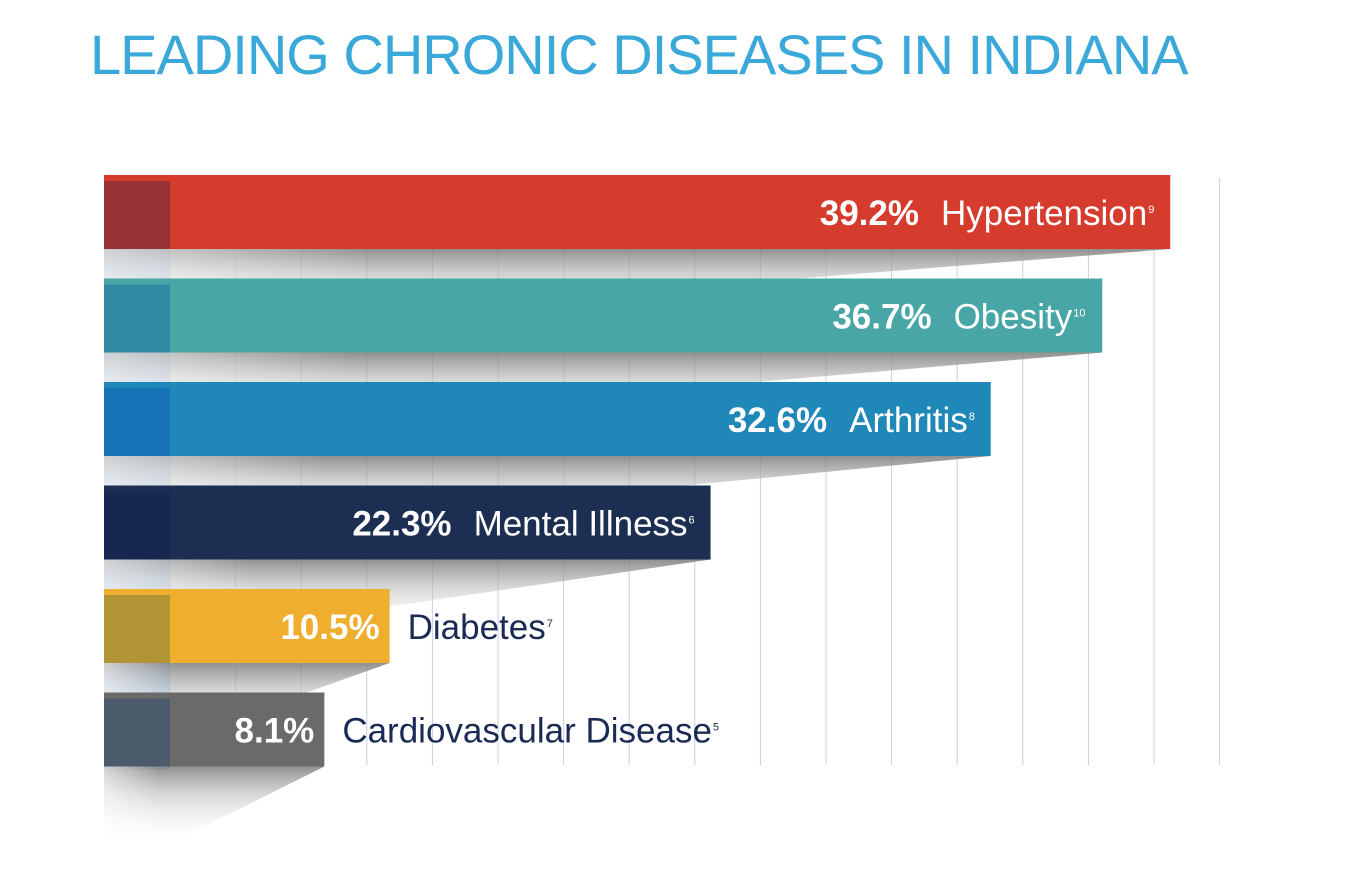 The width and height of the screenshot is (1350, 895). Describe the element at coordinates (550, 624) in the screenshot. I see `footnote-marker: 7` at that location.